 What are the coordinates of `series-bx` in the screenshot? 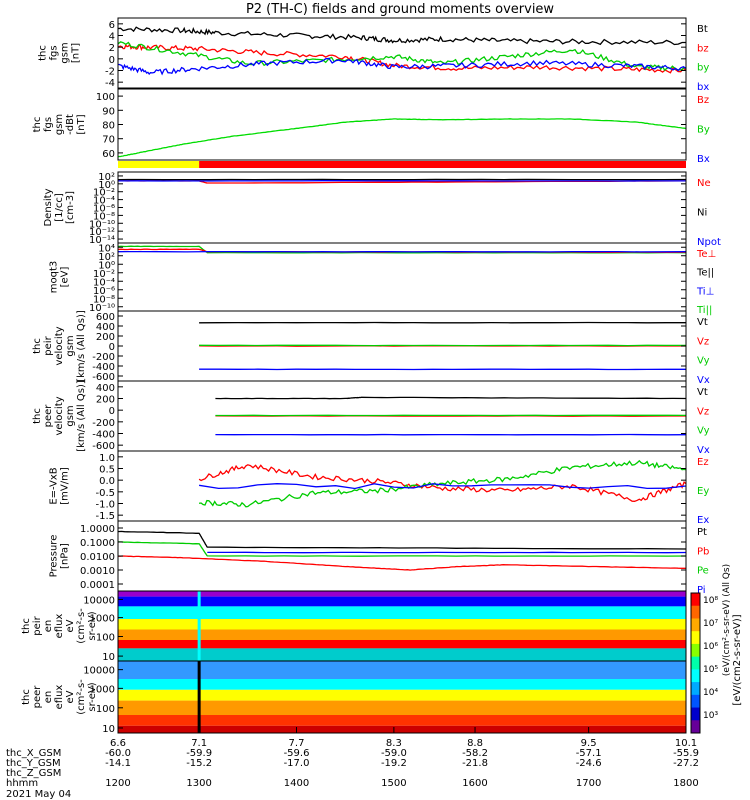 It's located at (402, 66).